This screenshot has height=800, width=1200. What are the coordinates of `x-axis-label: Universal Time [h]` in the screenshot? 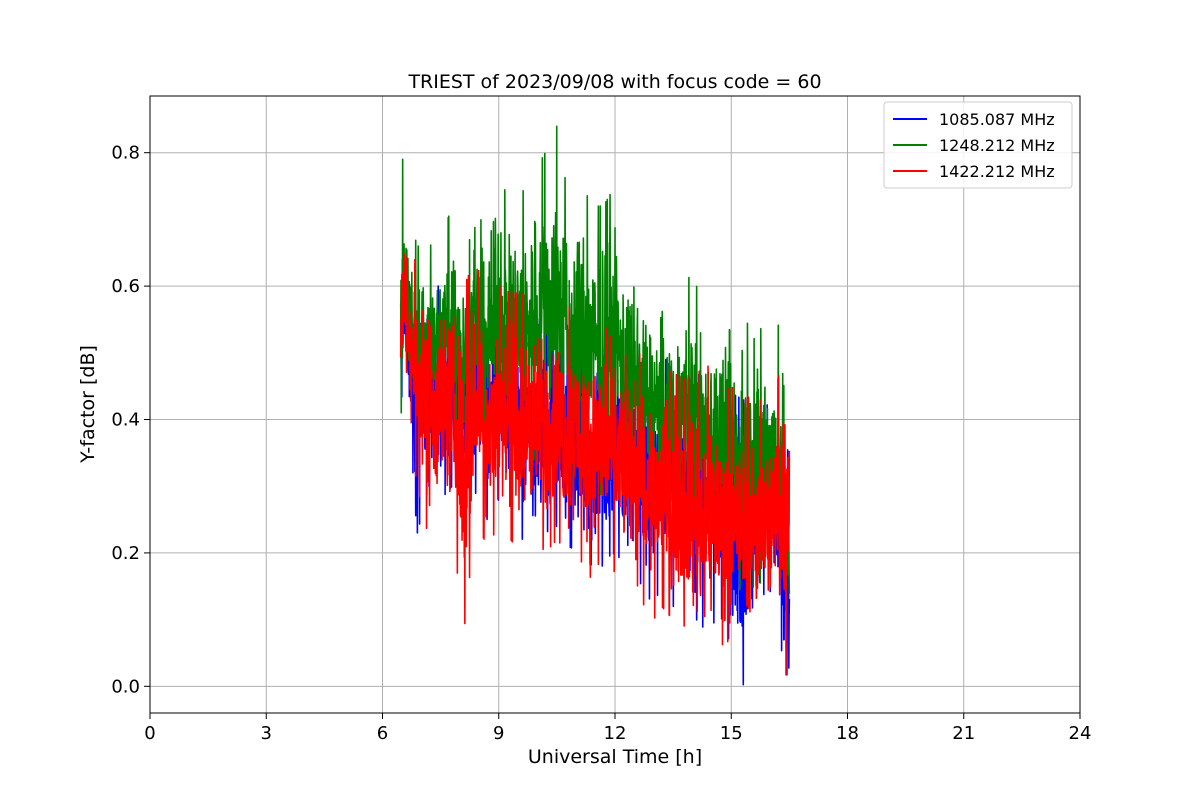 It's located at (615, 757).